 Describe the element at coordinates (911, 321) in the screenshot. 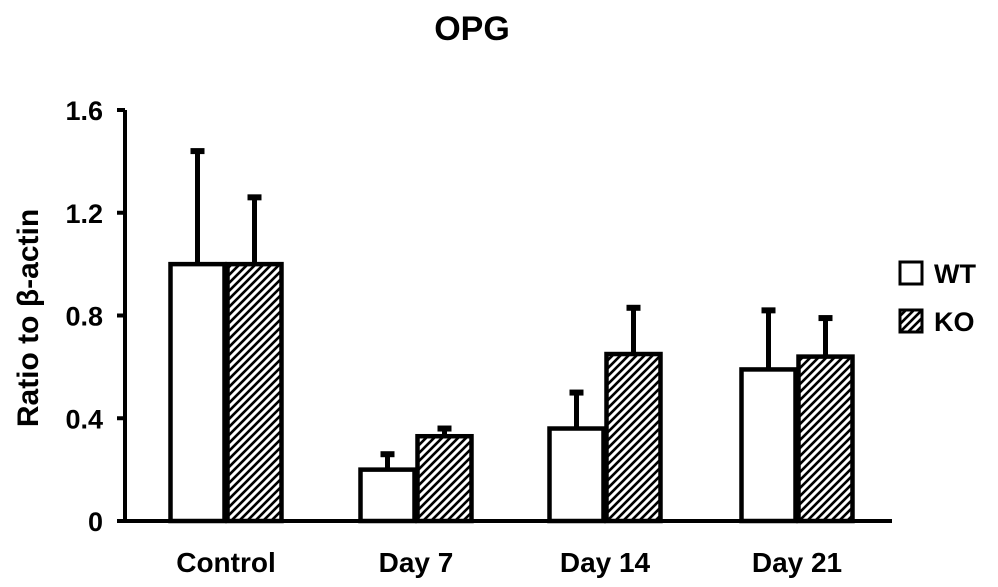

I see `legend-swatch-ko` at that location.